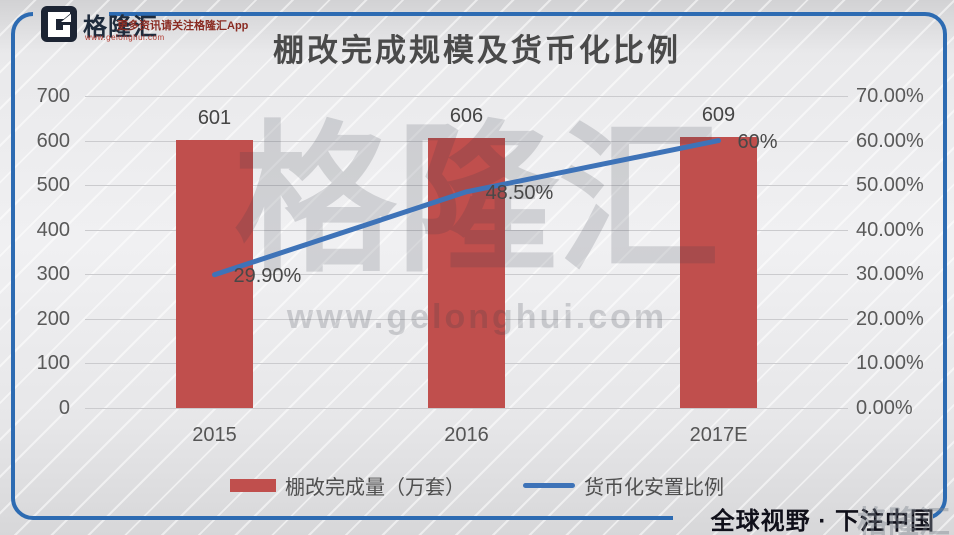 This screenshot has width=954, height=535. I want to click on line-point-label: 48.50%, so click(519, 192).